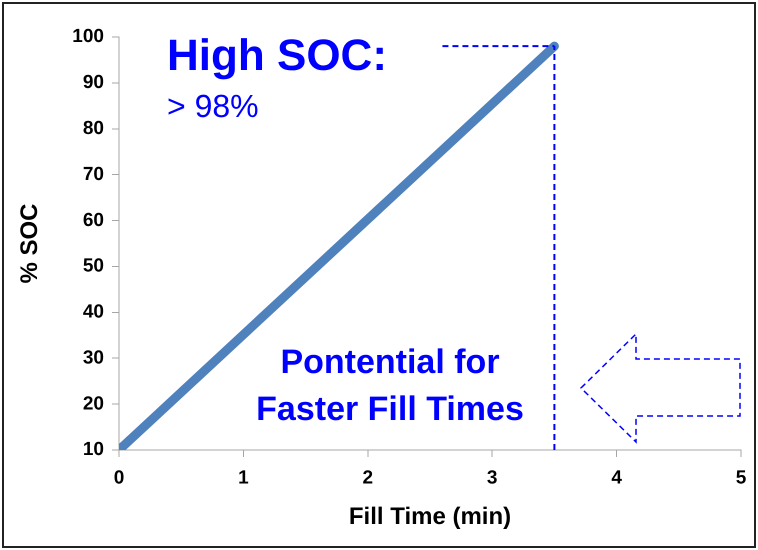 The image size is (758, 550). Describe the element at coordinates (88, 37) in the screenshot. I see `y-tick-label: 100` at that location.